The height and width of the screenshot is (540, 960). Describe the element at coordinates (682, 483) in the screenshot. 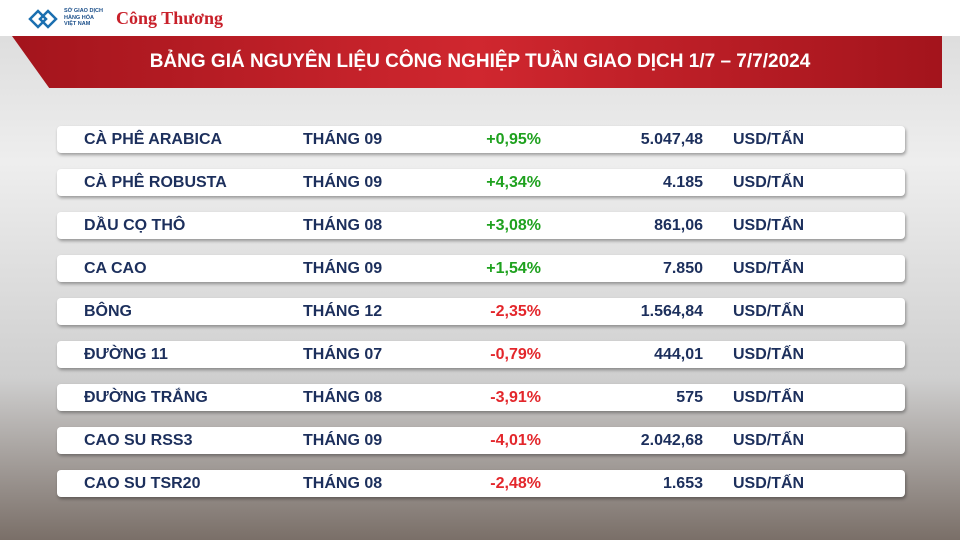

I see `price: 1.653` at that location.